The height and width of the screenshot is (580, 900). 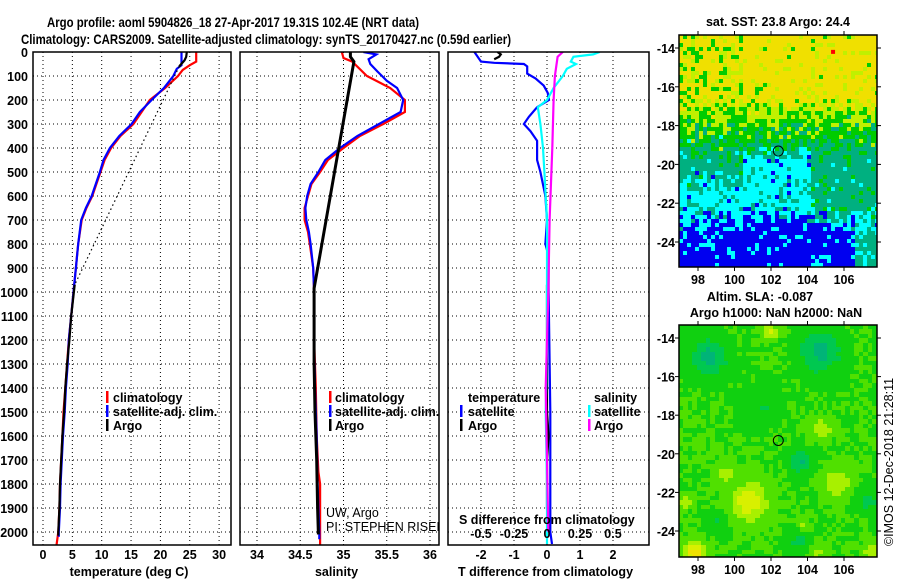 What do you see at coordinates (17, 269) in the screenshot?
I see `depth-tick-label: 900` at bounding box center [17, 269].